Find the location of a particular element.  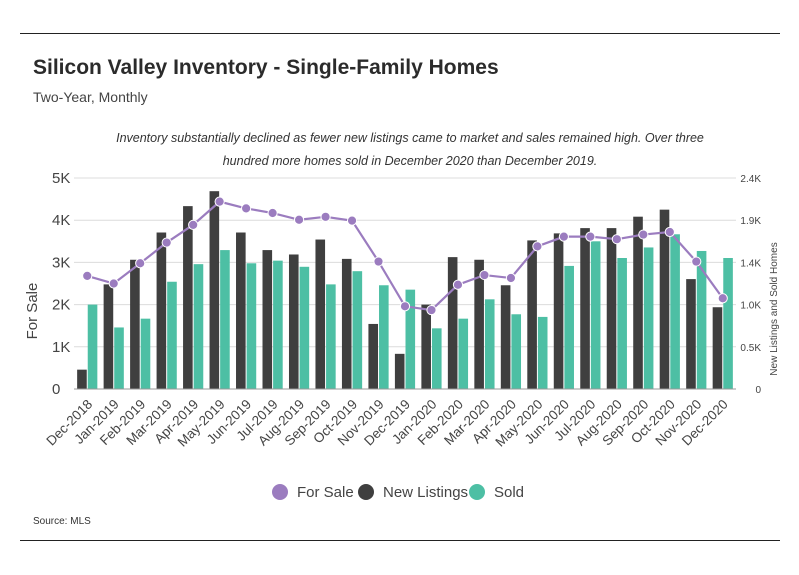

y2-axis-title: New Listings and Sold Homes is located at coordinates (774, 308).